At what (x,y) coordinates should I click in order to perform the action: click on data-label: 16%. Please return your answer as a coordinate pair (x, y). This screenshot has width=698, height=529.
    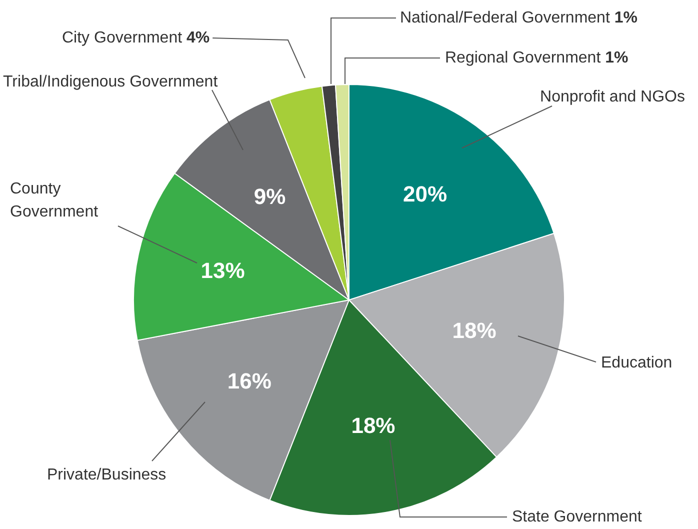
    Looking at the image, I should click on (249, 381).